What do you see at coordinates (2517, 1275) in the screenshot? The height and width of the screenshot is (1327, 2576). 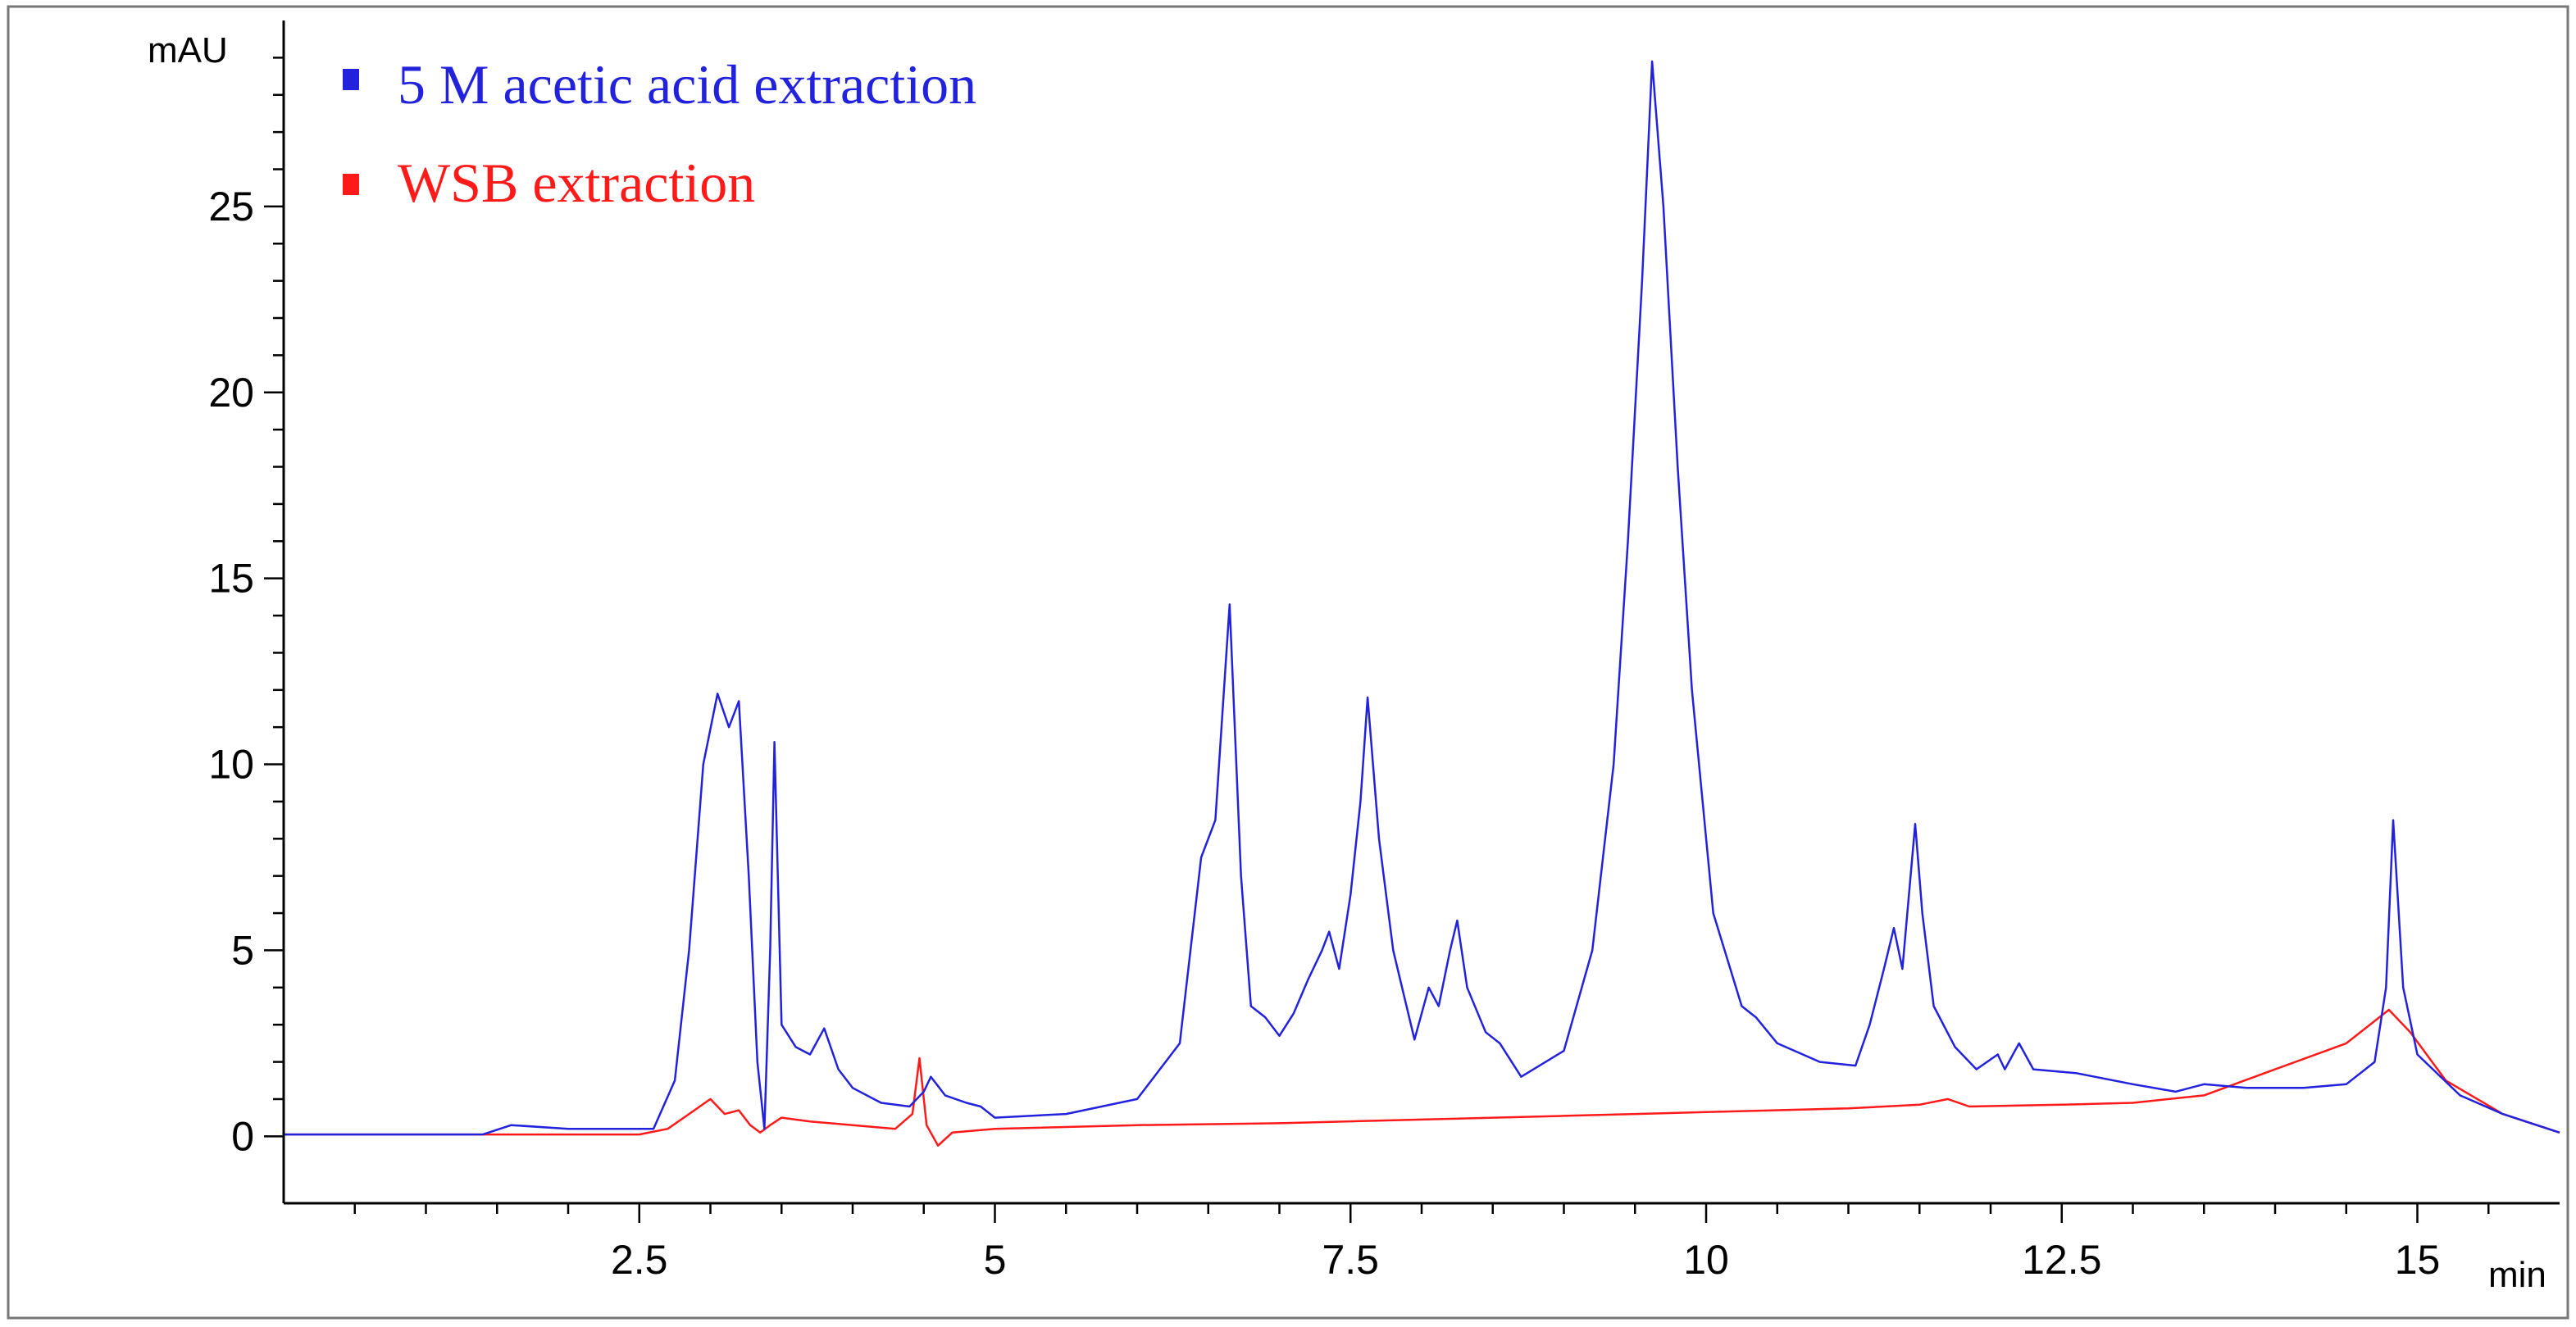 I see `x-axis-unit-label: min` at bounding box center [2517, 1275].